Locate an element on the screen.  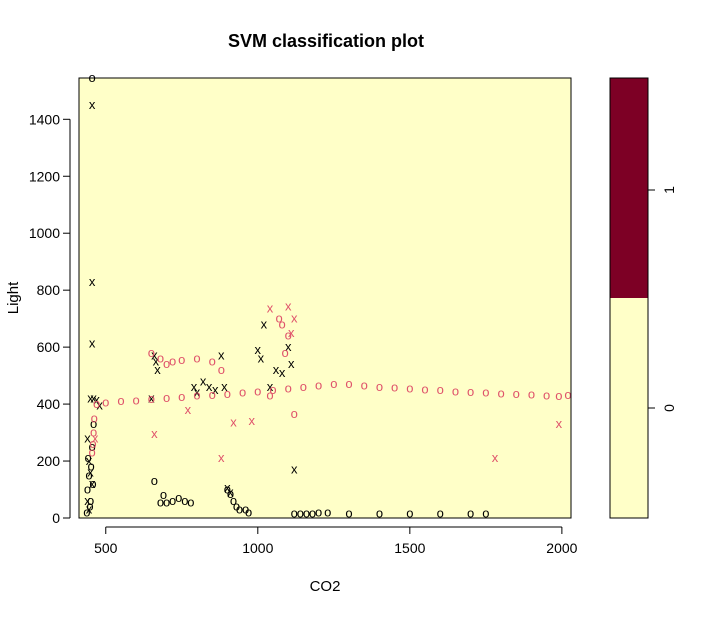
colorbar-label: 0 is located at coordinates (669, 408).